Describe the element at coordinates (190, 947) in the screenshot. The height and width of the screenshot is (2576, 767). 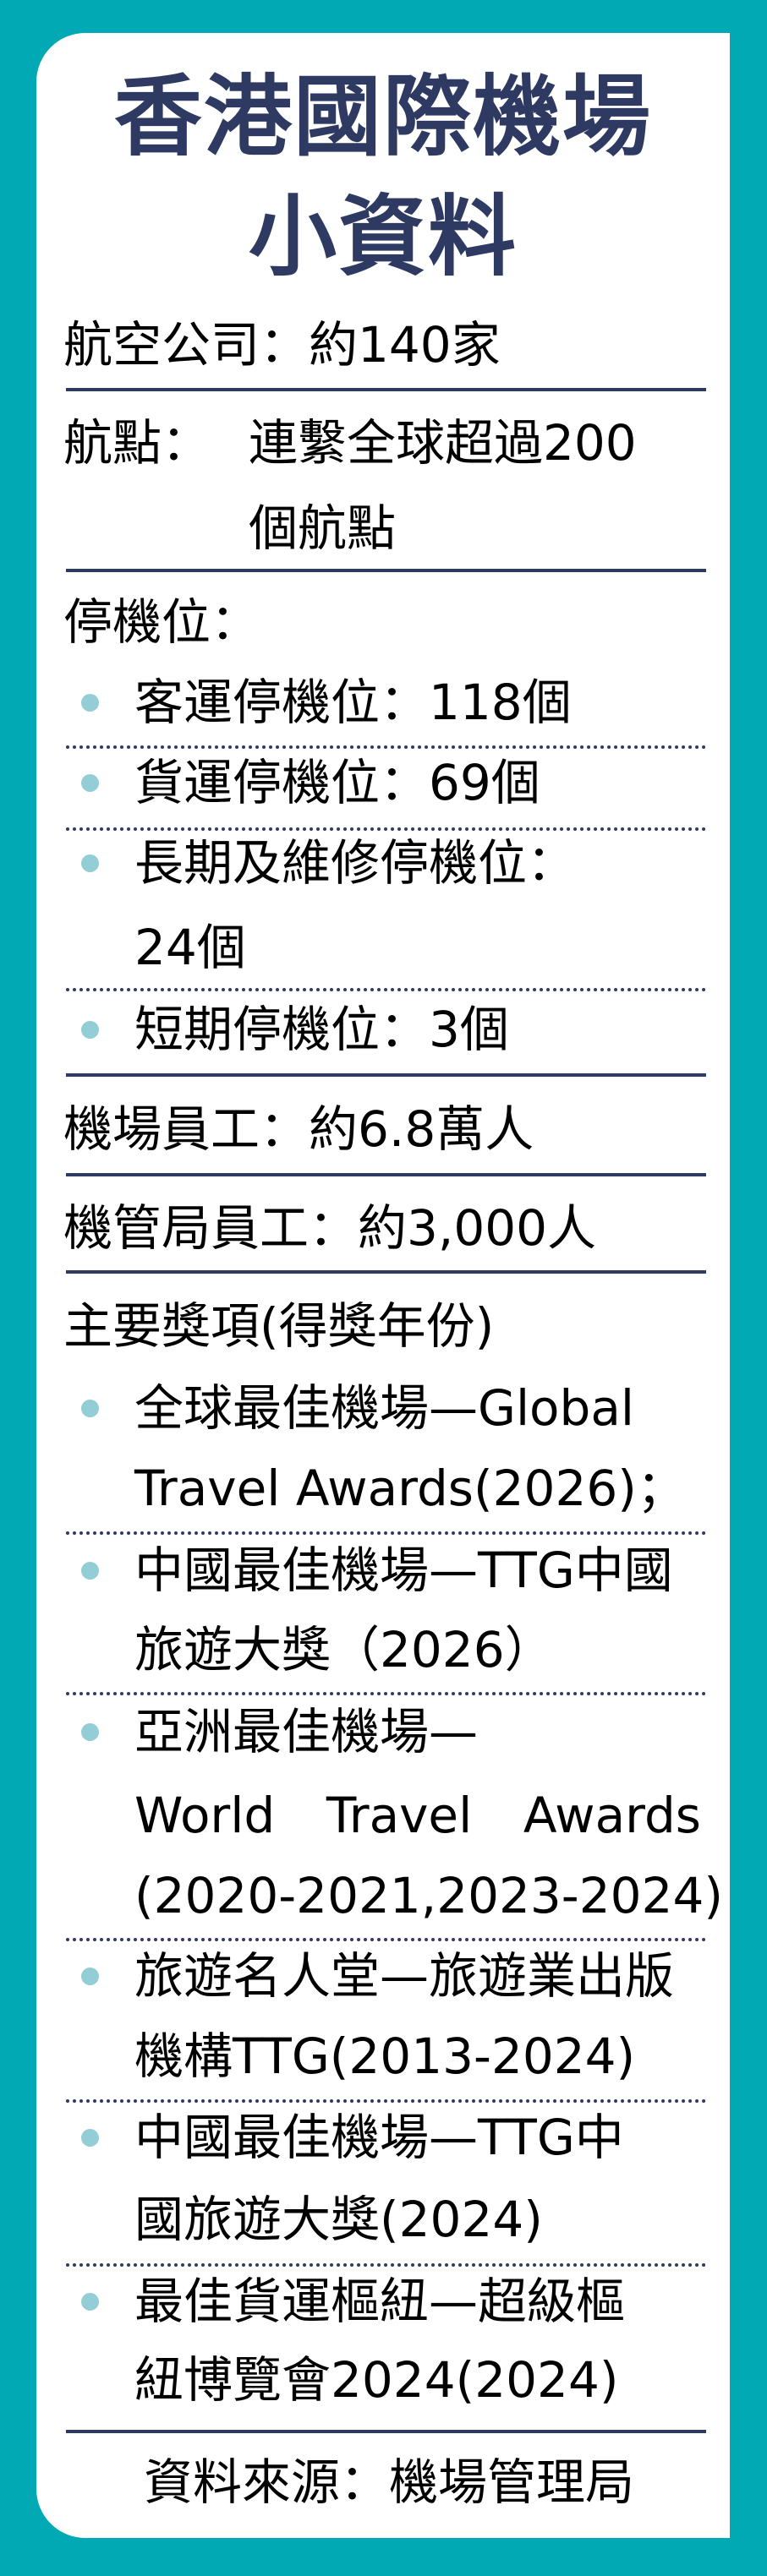
I see `stand-item-cont: 24個` at that location.